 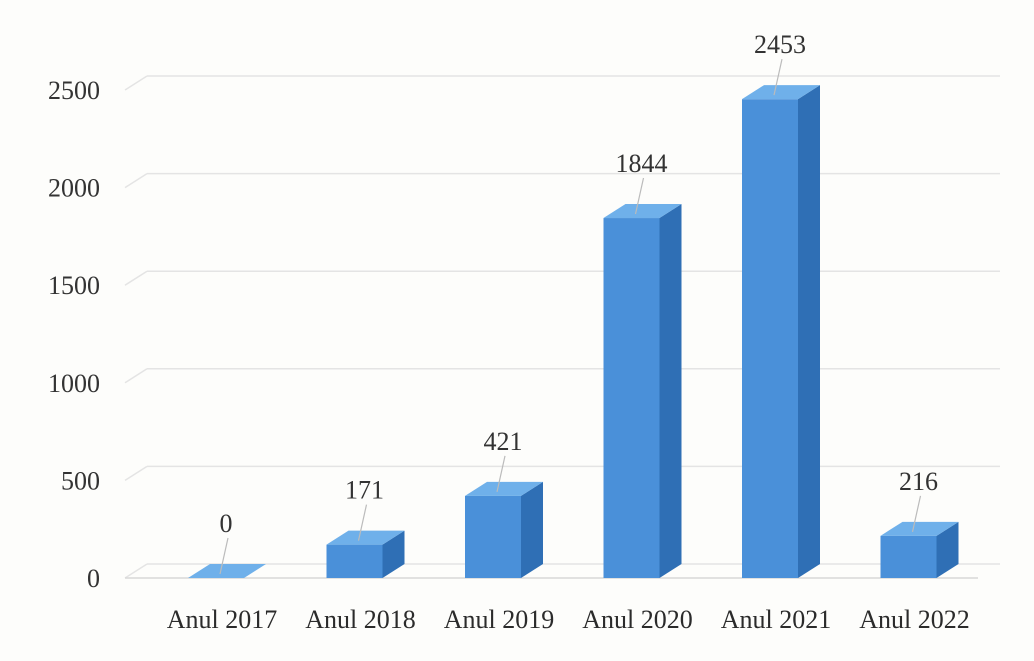 What do you see at coordinates (93, 578) in the screenshot?
I see `y-tick-label: 0` at bounding box center [93, 578].